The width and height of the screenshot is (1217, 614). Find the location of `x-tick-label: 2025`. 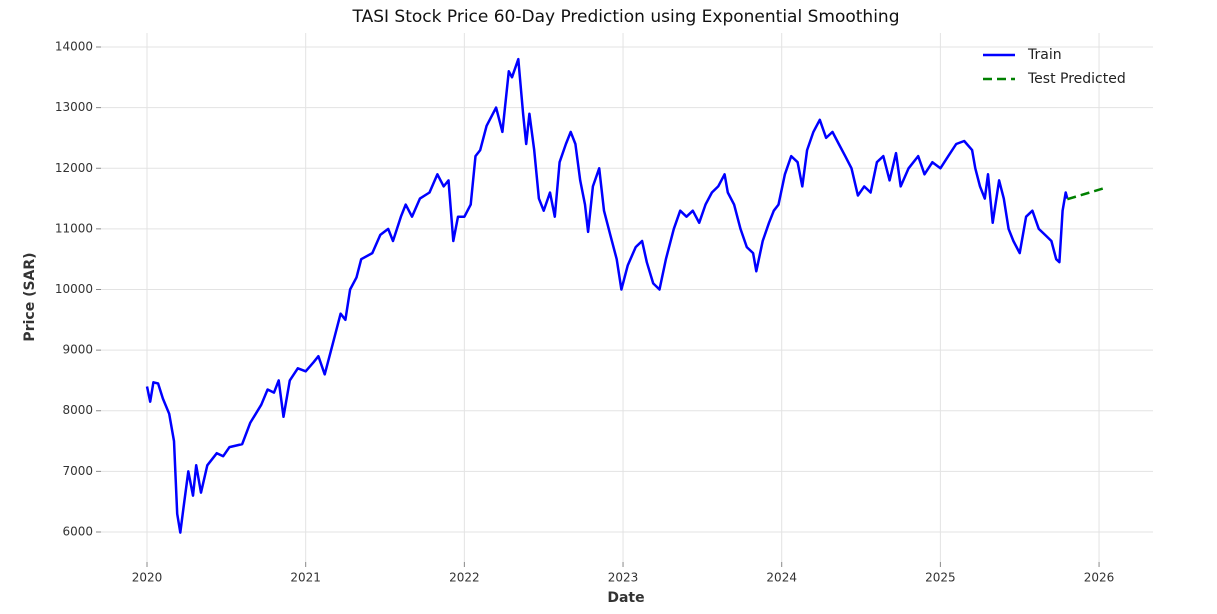

x-tick-label: 2025 is located at coordinates (940, 578).